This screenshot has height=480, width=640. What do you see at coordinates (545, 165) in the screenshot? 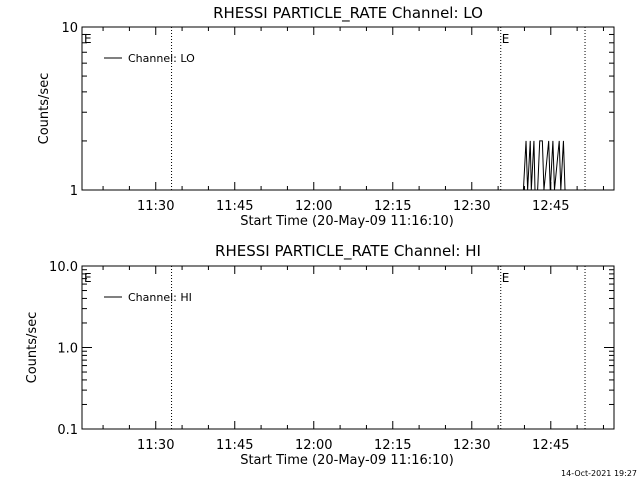
I see `series-line` at bounding box center [545, 165].